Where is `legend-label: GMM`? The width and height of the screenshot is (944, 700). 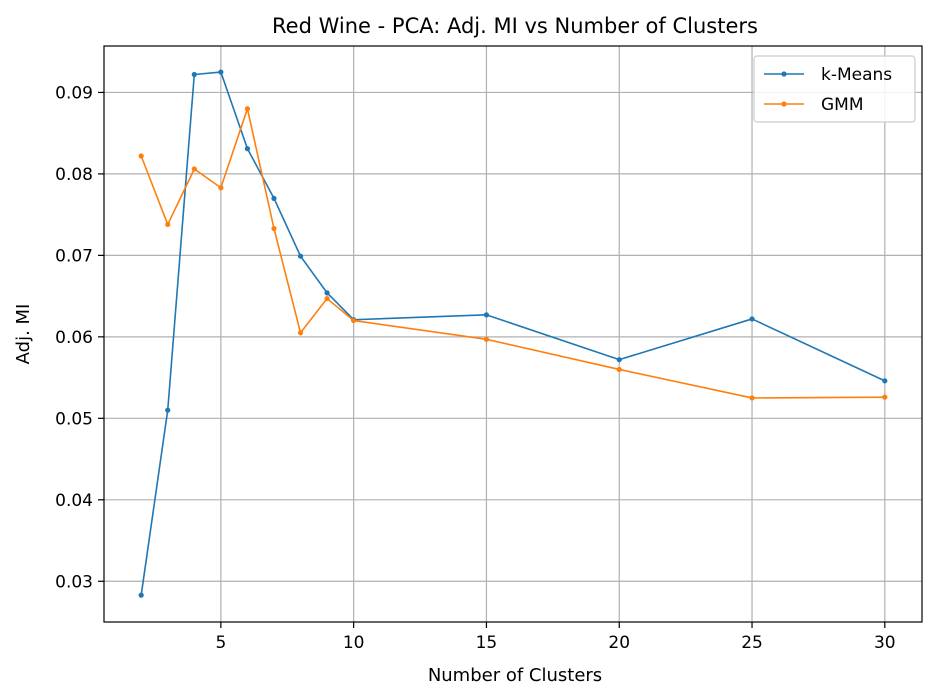
legend-label: GMM is located at coordinates (842, 105).